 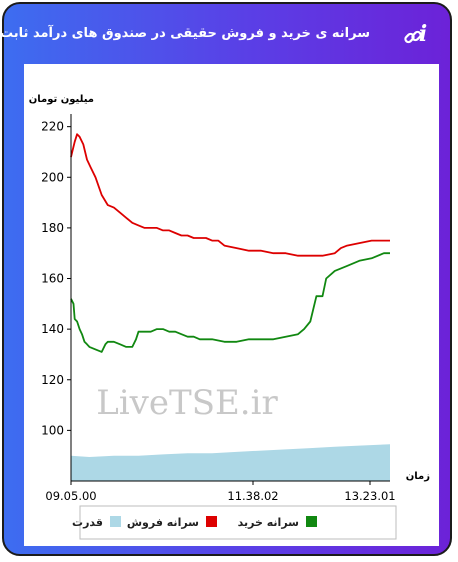 I want to click on y-tick-label: 200, so click(x=52, y=177).